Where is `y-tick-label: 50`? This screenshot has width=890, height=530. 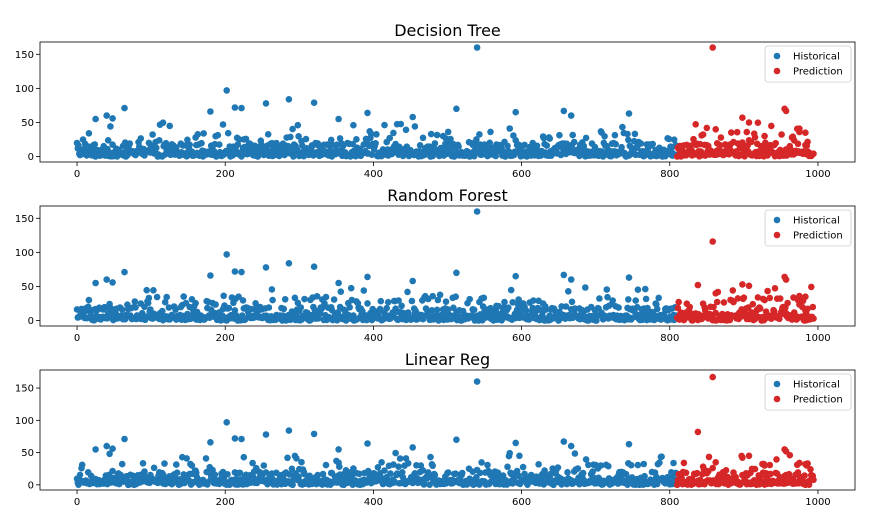 y-tick-label: 50 is located at coordinates (27, 453).